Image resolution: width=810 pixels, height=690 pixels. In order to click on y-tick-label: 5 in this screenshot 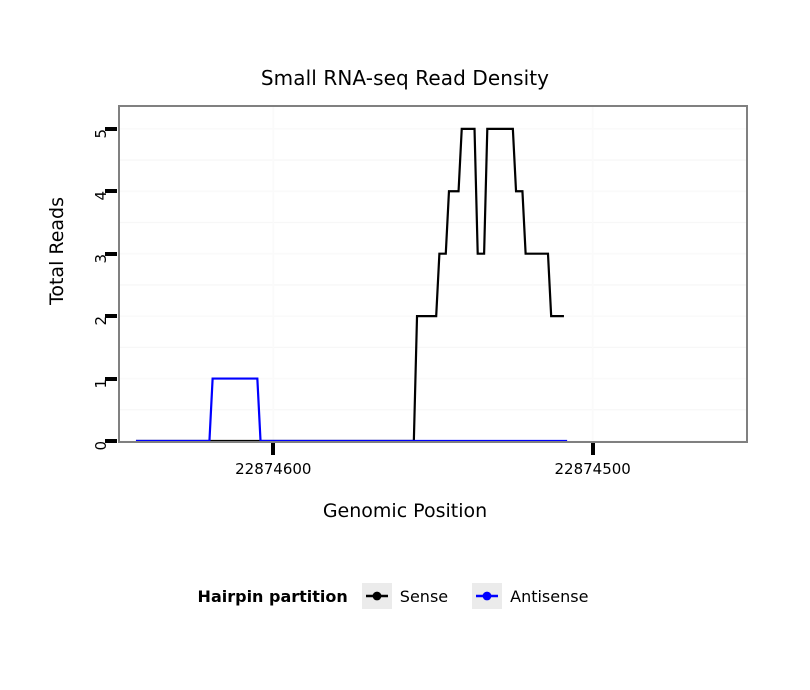, I will do `click(101, 133)`.